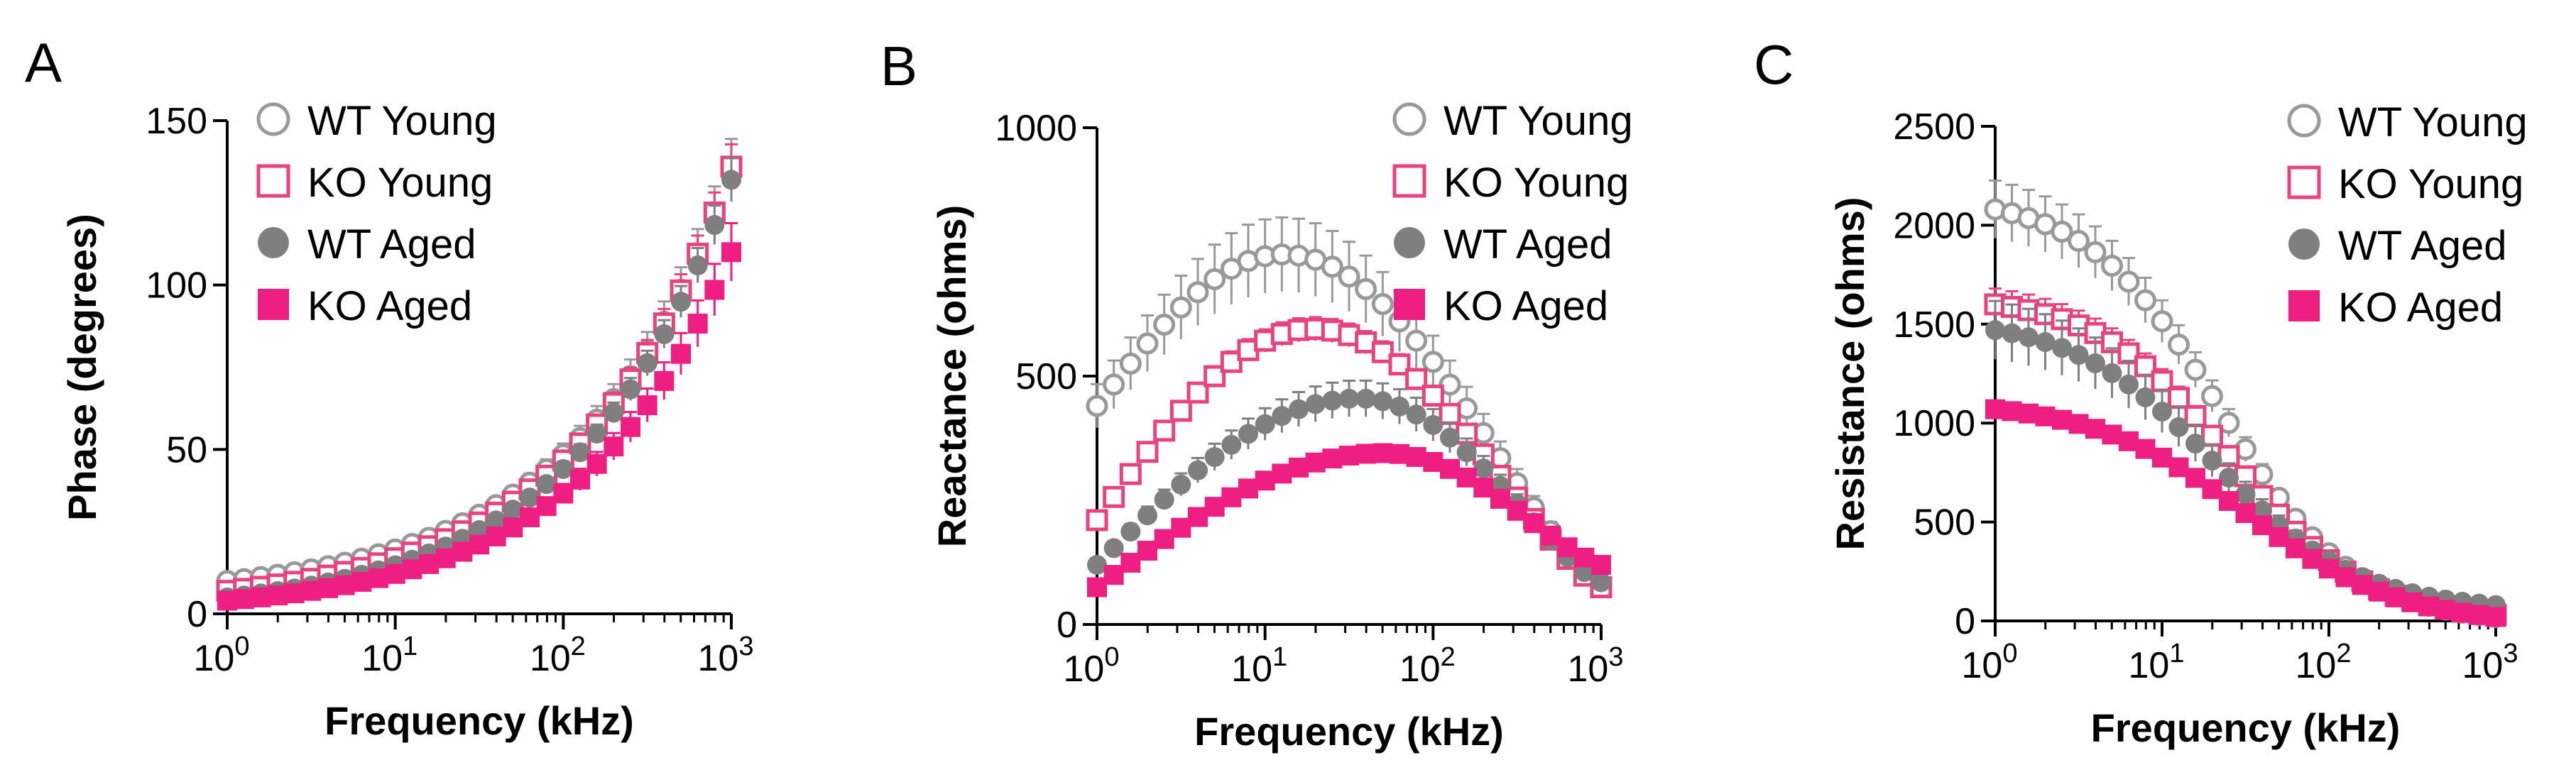  I want to click on y-tick-label: 2500, so click(1934, 127).